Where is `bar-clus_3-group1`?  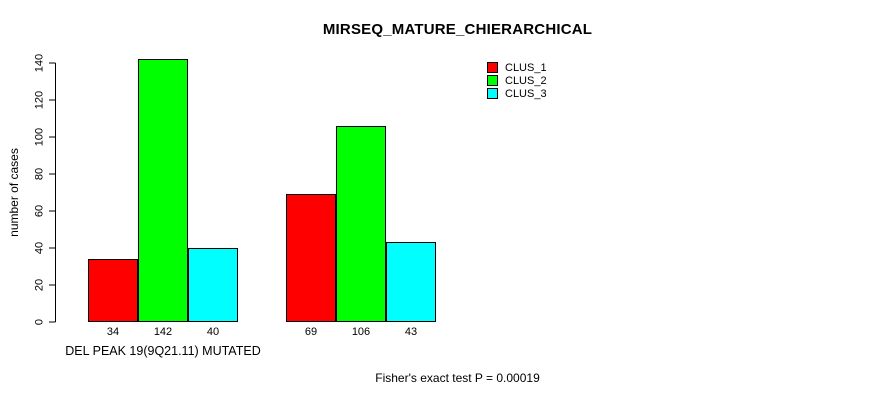 bar-clus_3-group1 is located at coordinates (213, 285).